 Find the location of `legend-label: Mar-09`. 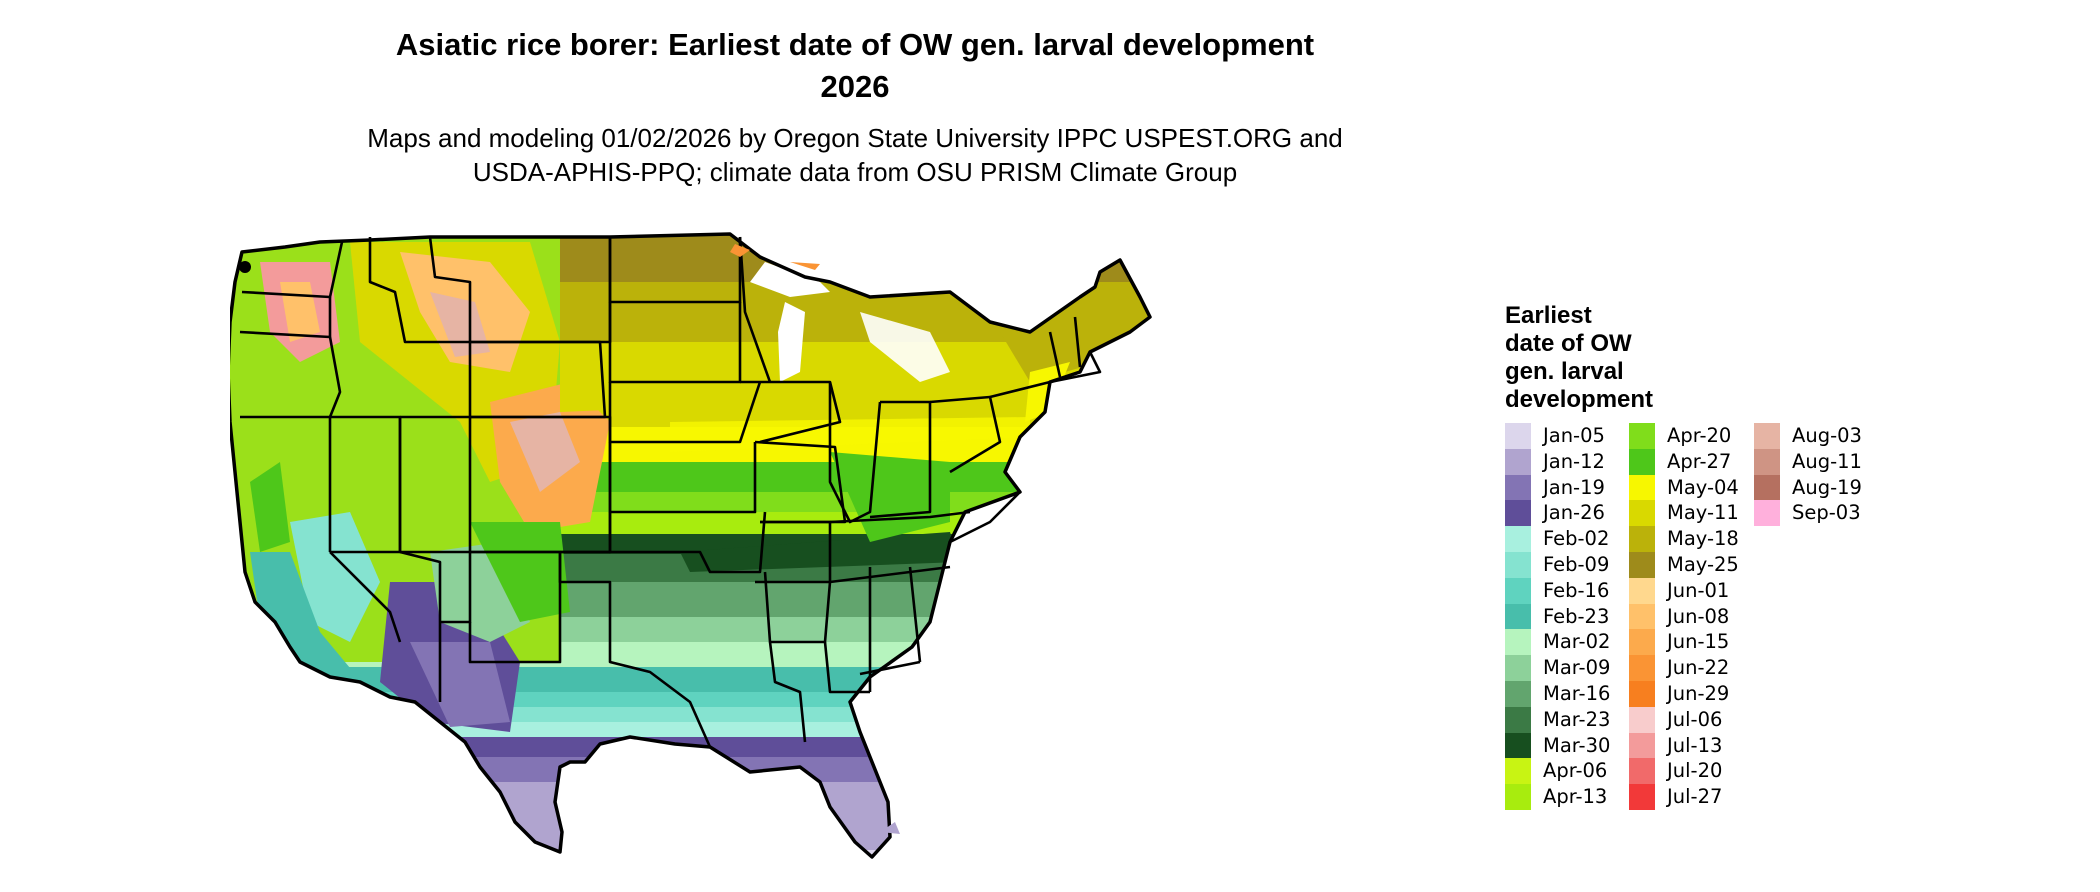

legend-label: Mar-09 is located at coordinates (1577, 668).